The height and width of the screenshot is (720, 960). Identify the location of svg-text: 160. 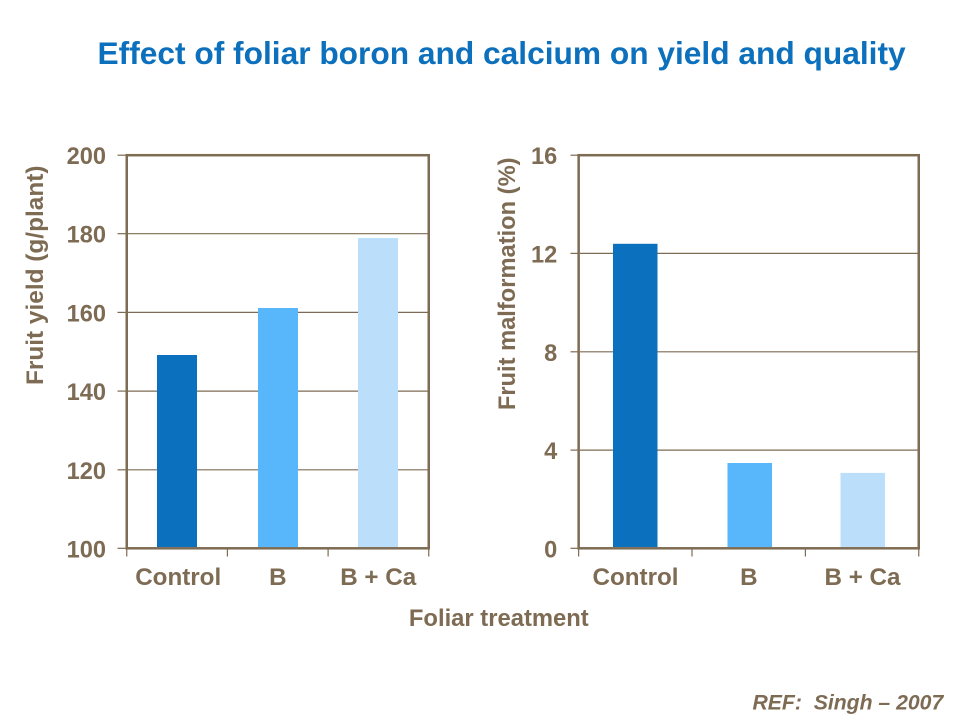
(86, 314).